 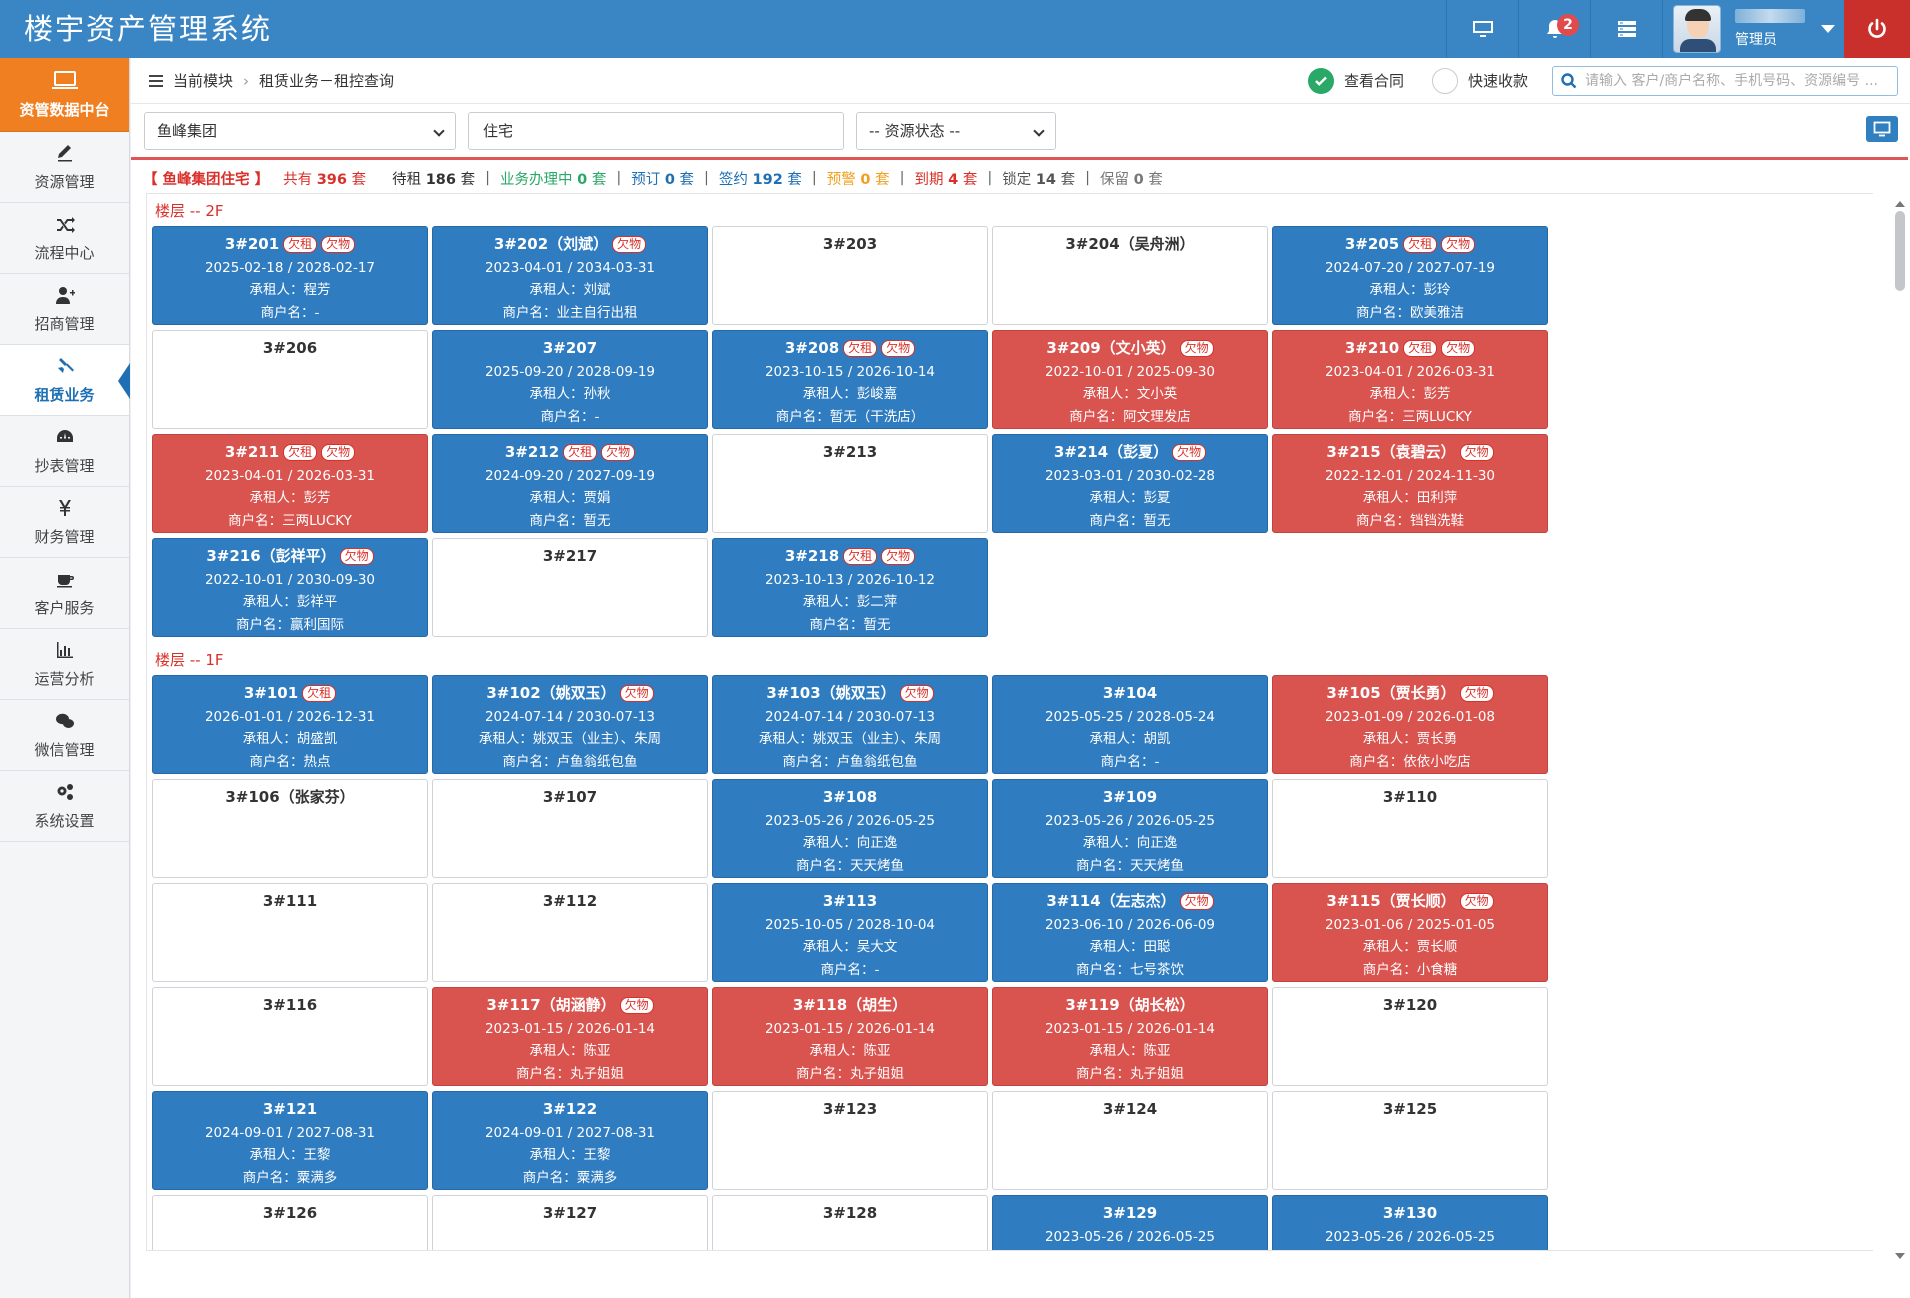 I want to click on tenant-name: 承租人：彭芳, so click(x=1410, y=394).